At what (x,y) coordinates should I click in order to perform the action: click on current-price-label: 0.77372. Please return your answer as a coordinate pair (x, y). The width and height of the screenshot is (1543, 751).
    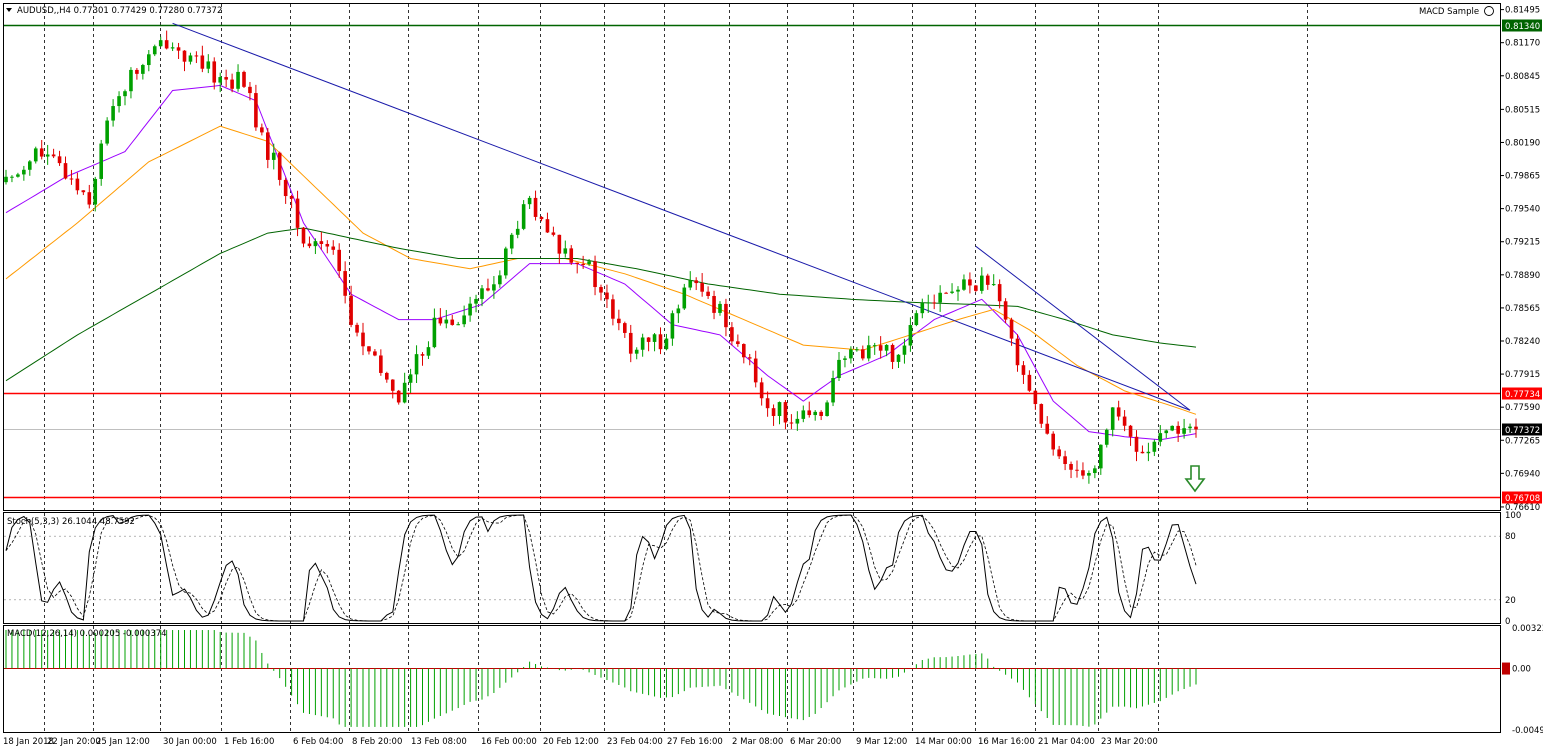
    Looking at the image, I should click on (1522, 431).